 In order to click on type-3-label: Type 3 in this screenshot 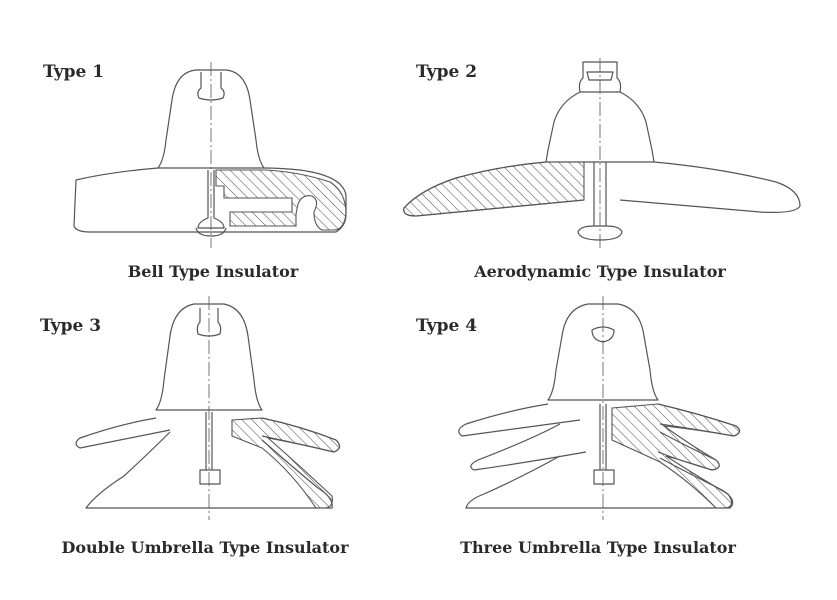, I will do `click(71, 326)`.